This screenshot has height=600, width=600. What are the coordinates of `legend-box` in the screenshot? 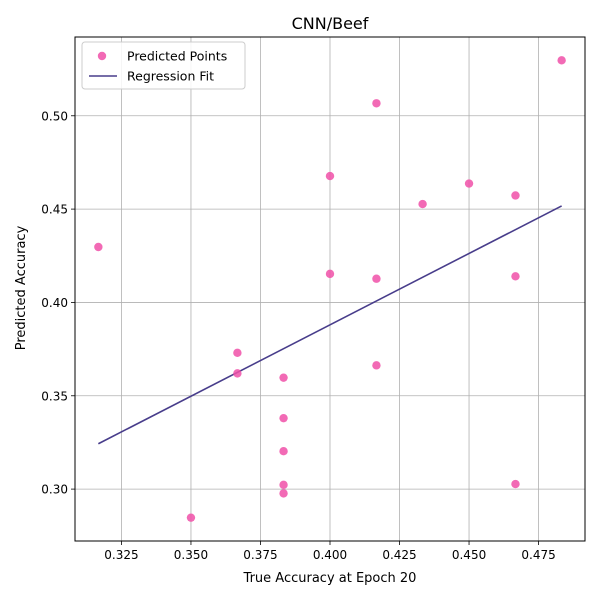 It's located at (163, 65).